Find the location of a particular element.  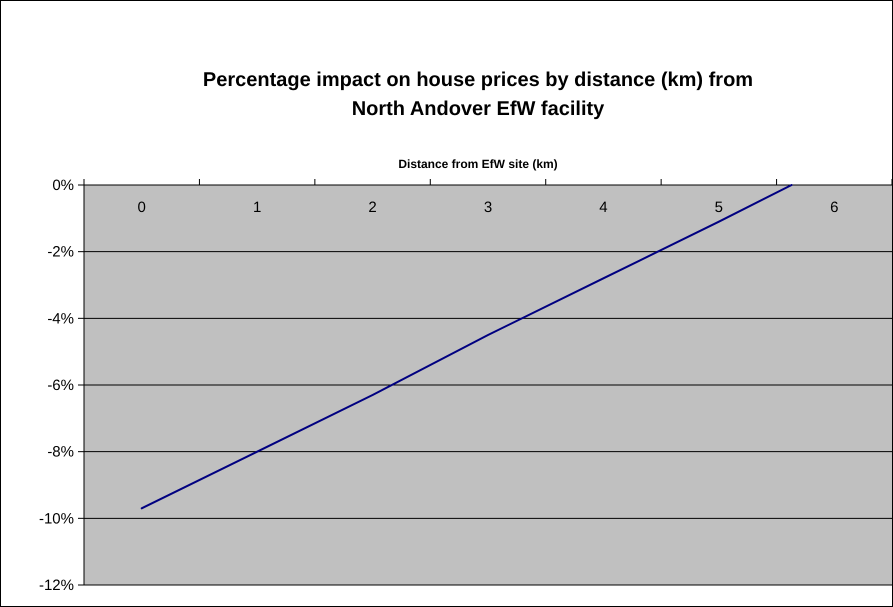

x-tick-label: 6 is located at coordinates (834, 207).